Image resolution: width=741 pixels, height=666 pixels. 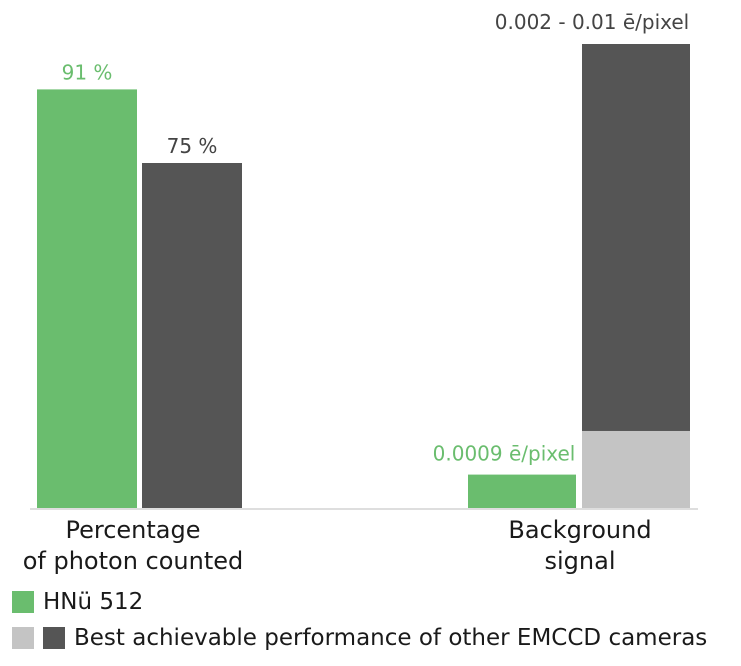 I want to click on data-label-photon-other: 75 %, so click(x=192, y=146).